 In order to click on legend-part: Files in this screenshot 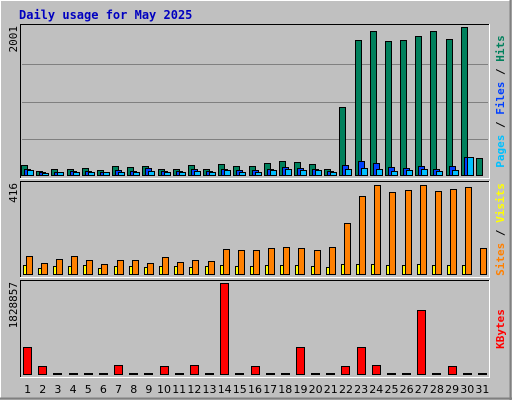, I will do `click(500, 98)`.